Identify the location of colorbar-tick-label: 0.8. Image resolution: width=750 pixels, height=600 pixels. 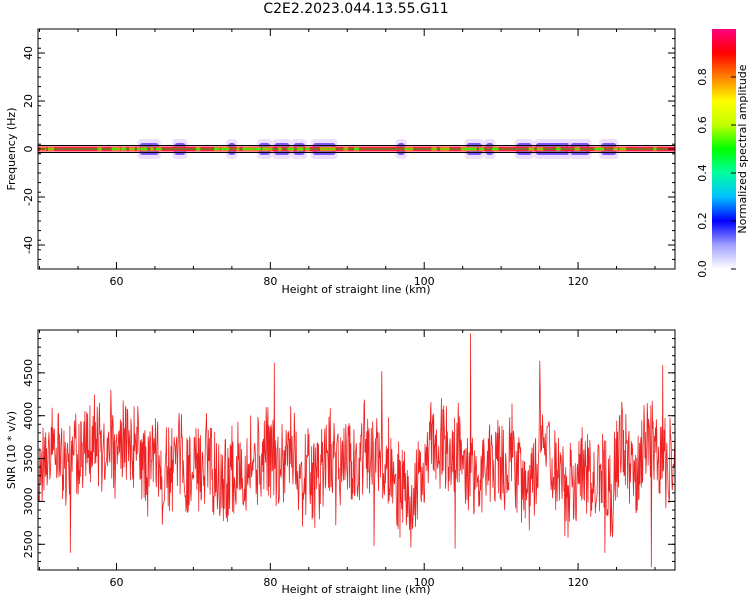
(702, 77).